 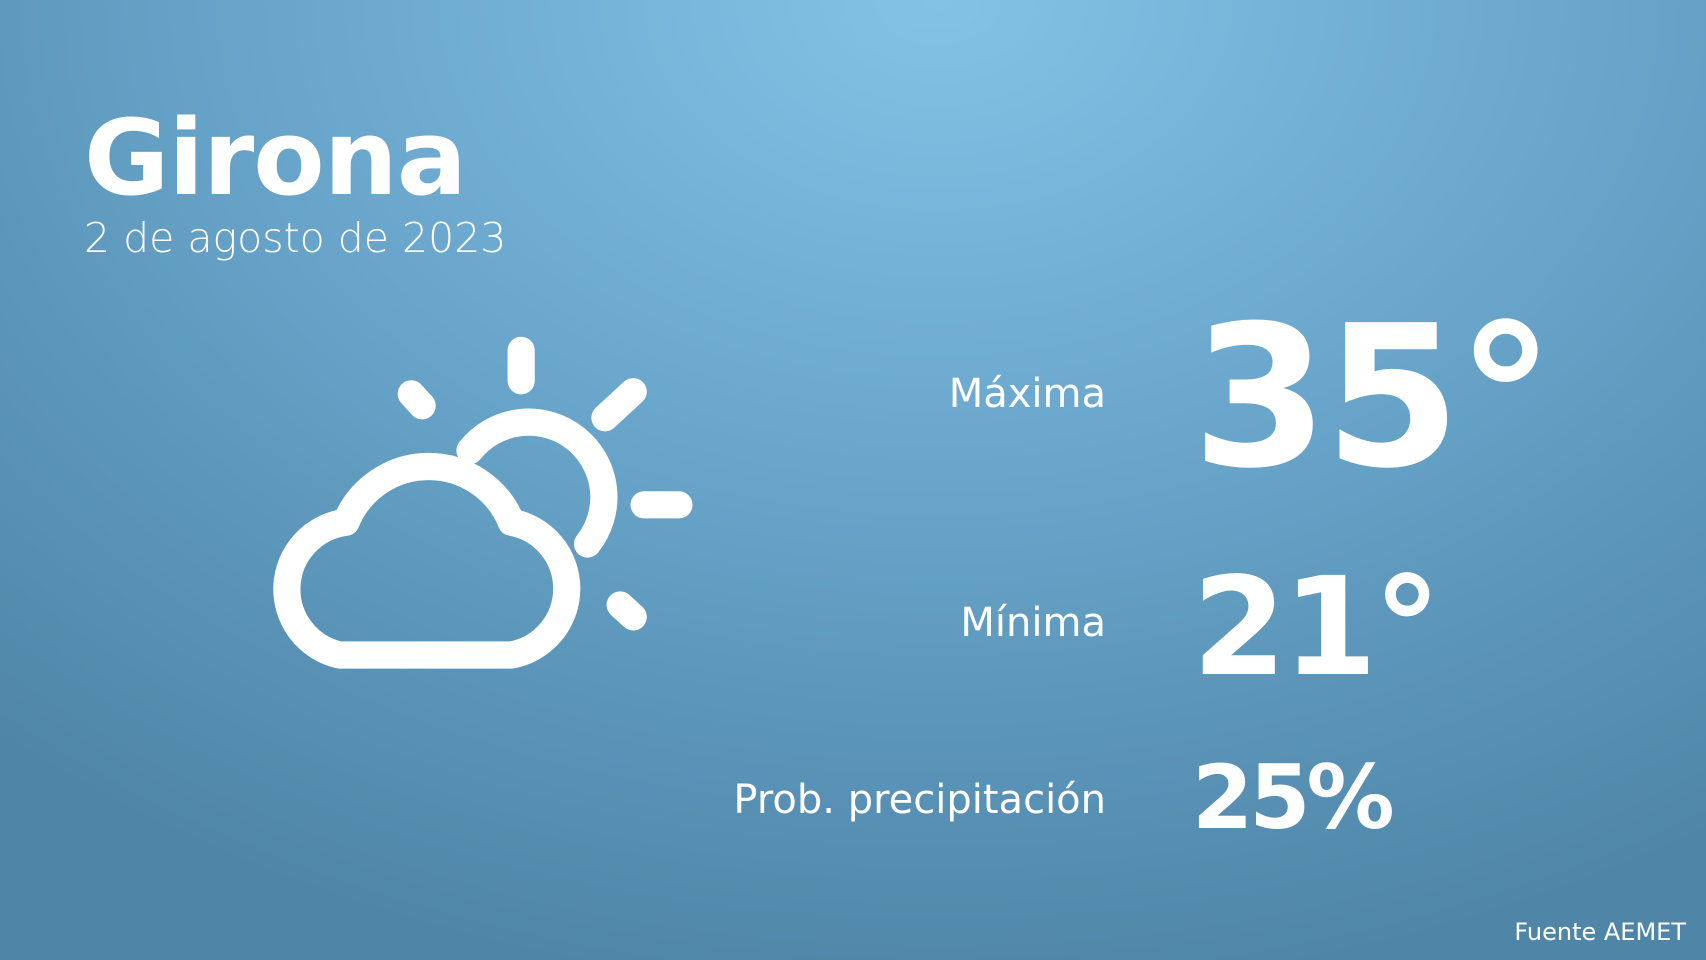 I want to click on city-title: Girona, so click(x=275, y=158).